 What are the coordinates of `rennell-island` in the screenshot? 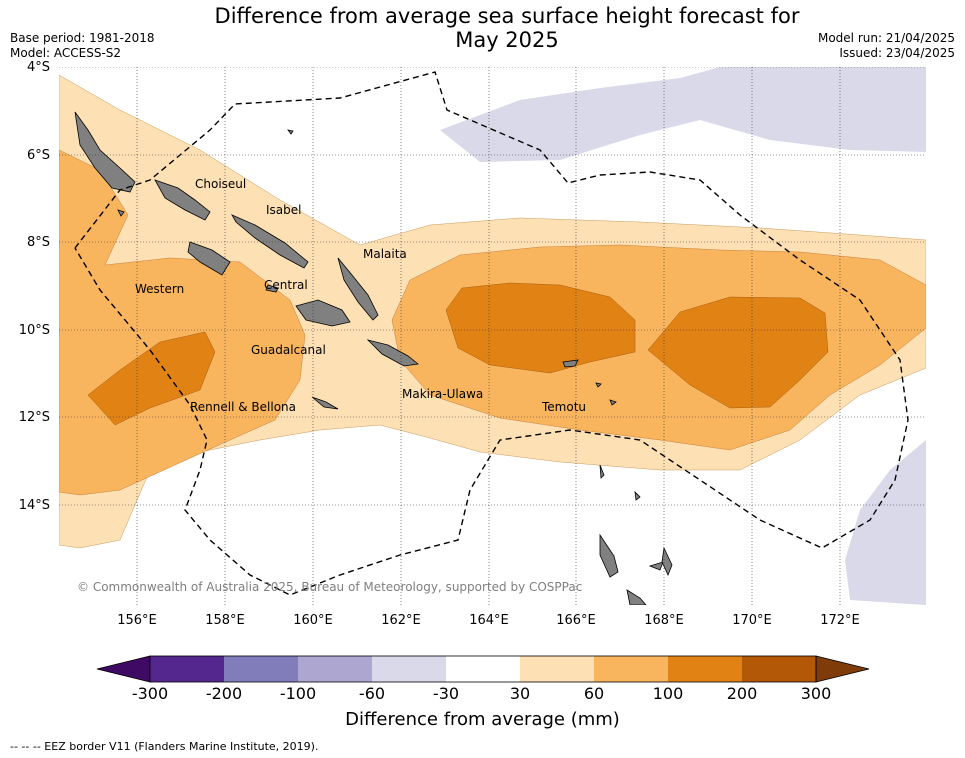 It's located at (325, 403).